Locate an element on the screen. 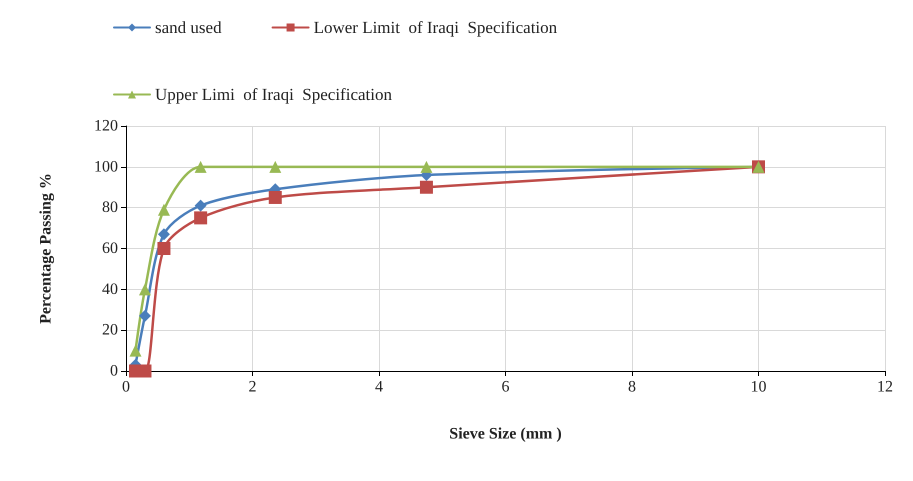  y-tick-label: 20 is located at coordinates (110, 330).